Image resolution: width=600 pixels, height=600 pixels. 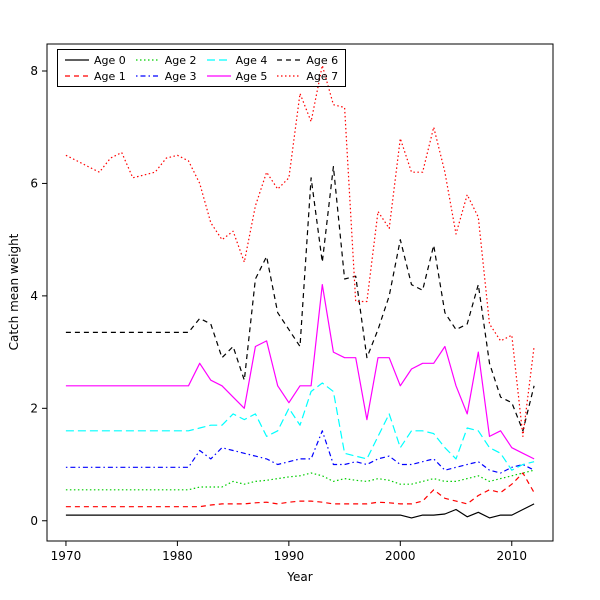 What do you see at coordinates (202, 68) in the screenshot?
I see `legend: Age 0 Age 1 Age 2 Age 3 Age 4 Age 5 Age 6 Age 7` at bounding box center [202, 68].